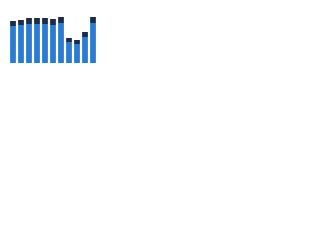 The height and width of the screenshot is (240, 320). I want to click on chart, so click(53, 40).